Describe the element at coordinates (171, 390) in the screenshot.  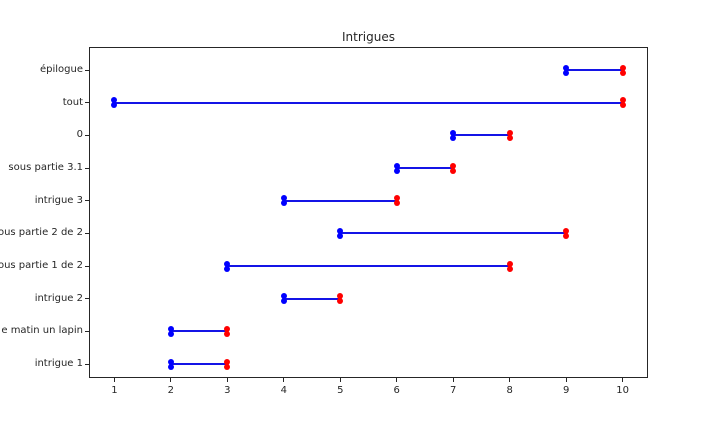
I see `x-tick-label: 2` at that location.